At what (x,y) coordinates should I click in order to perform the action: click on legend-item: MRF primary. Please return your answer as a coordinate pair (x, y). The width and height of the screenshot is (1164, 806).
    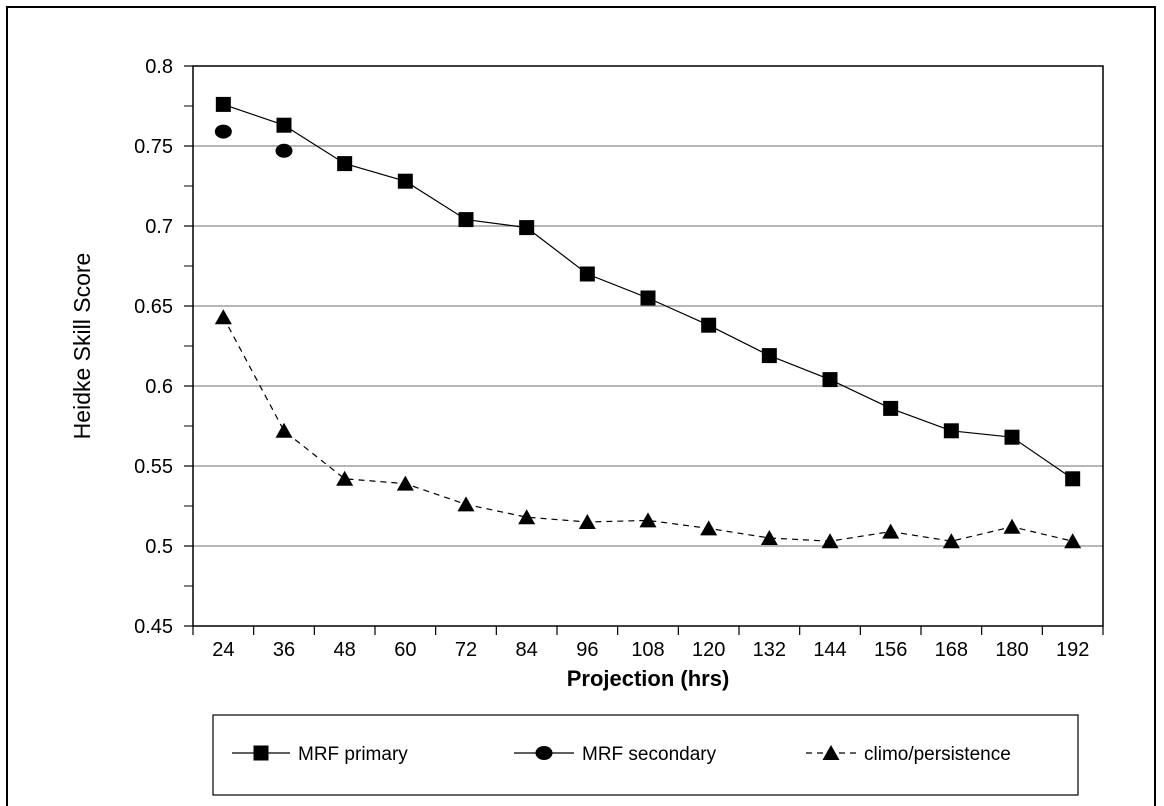
    Looking at the image, I should click on (320, 754).